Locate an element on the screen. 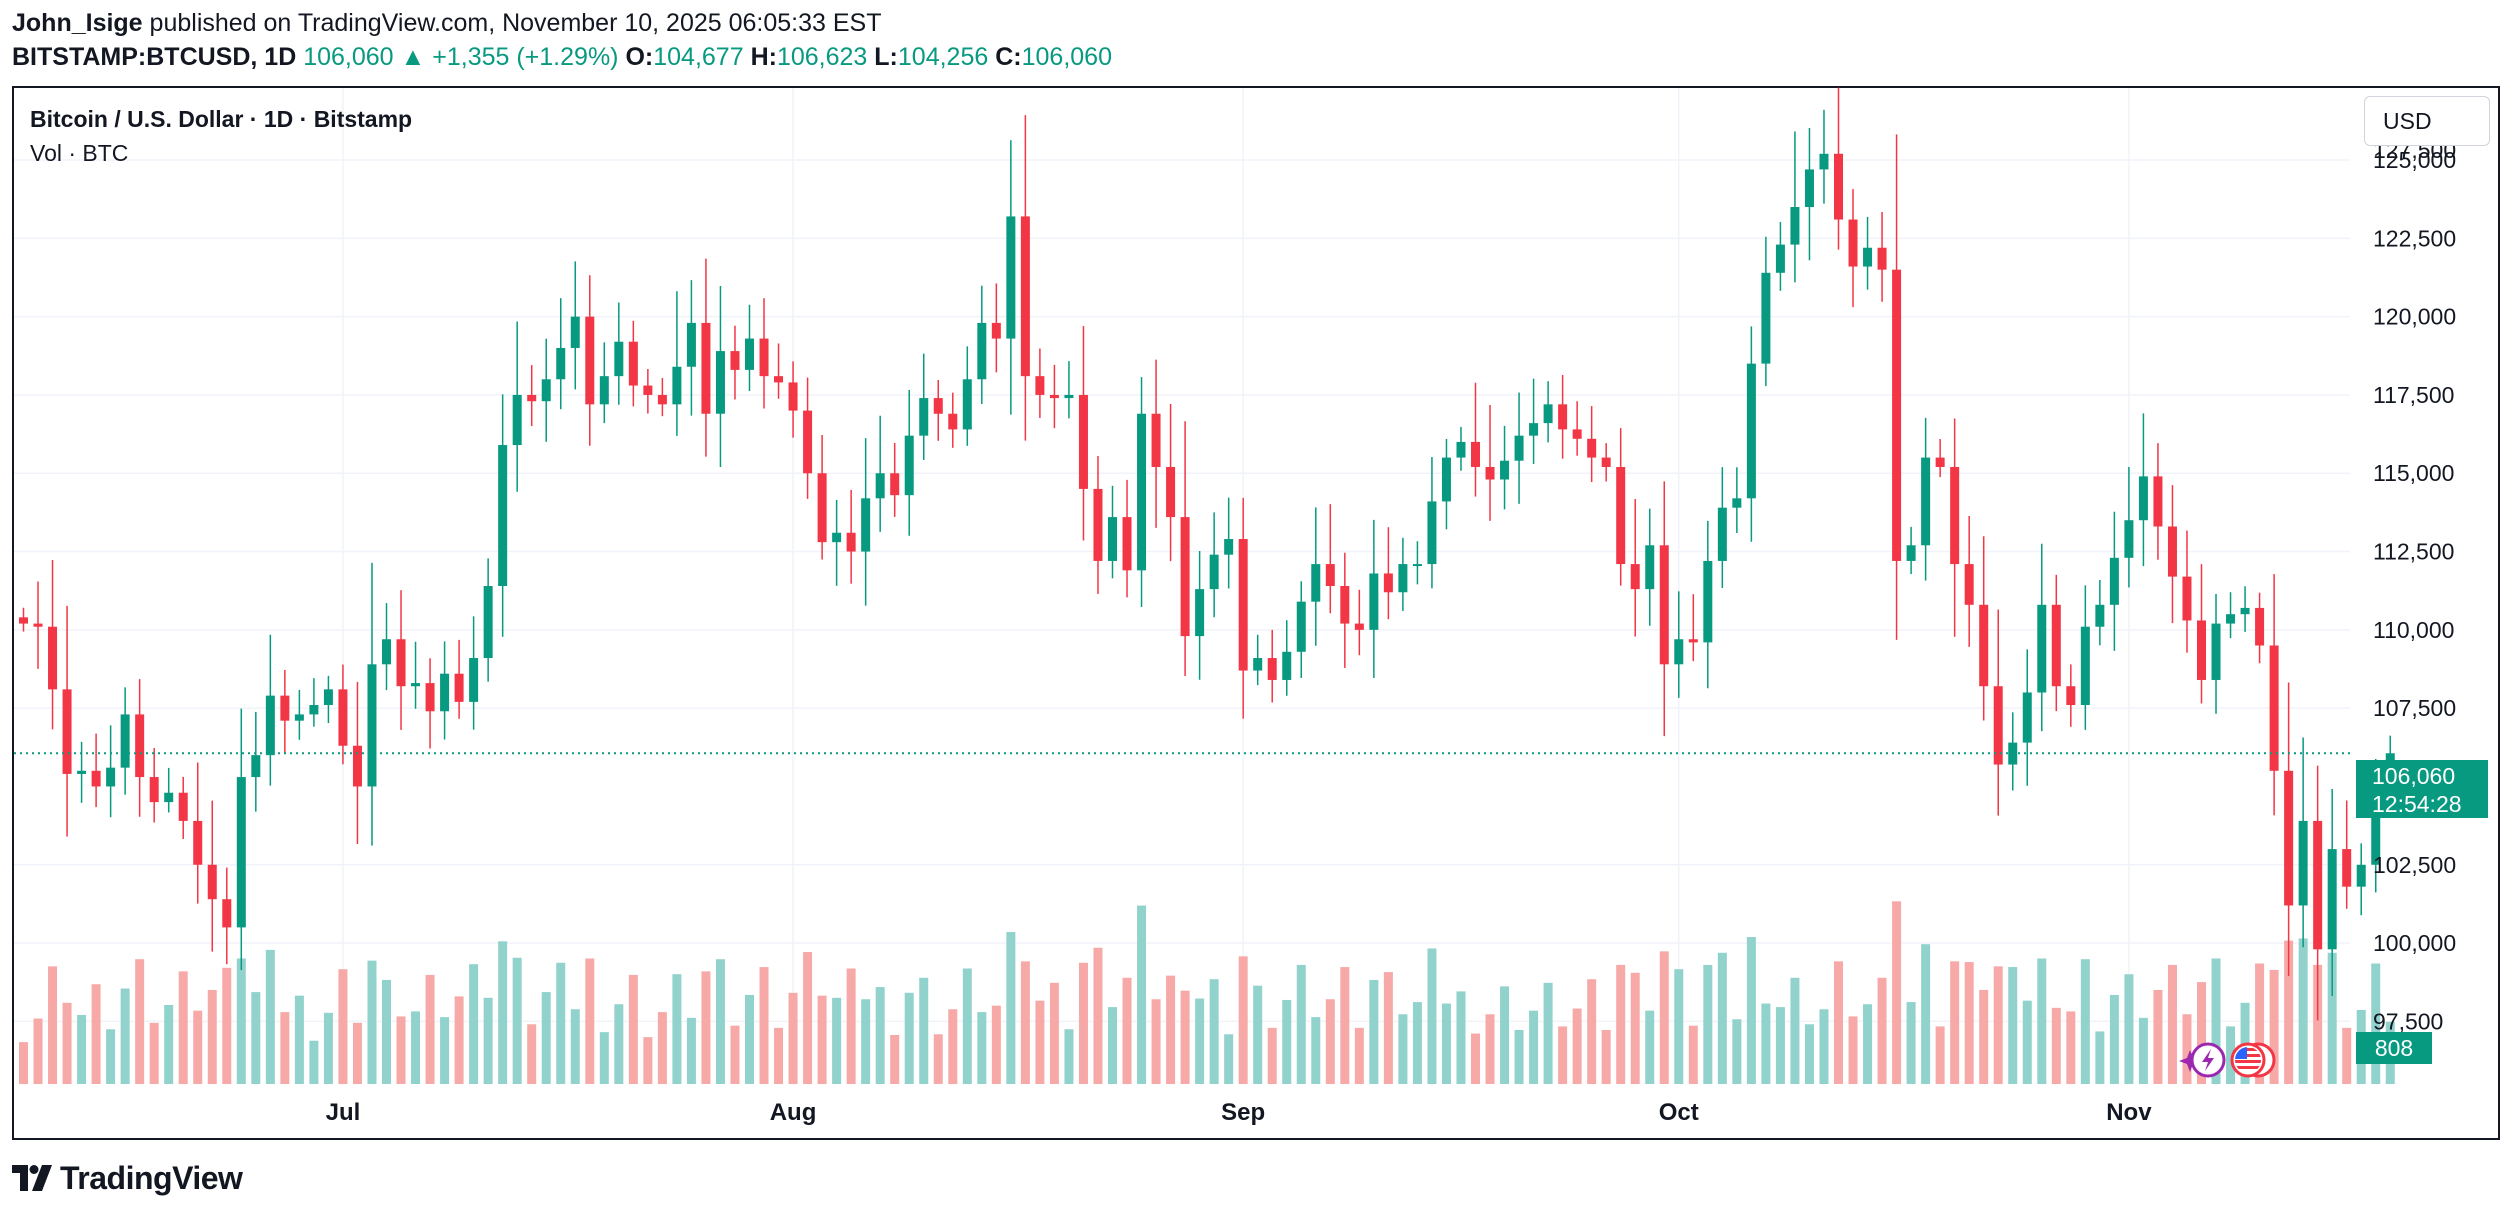 The height and width of the screenshot is (1214, 2514). close-value: 106,060 is located at coordinates (1066, 57).